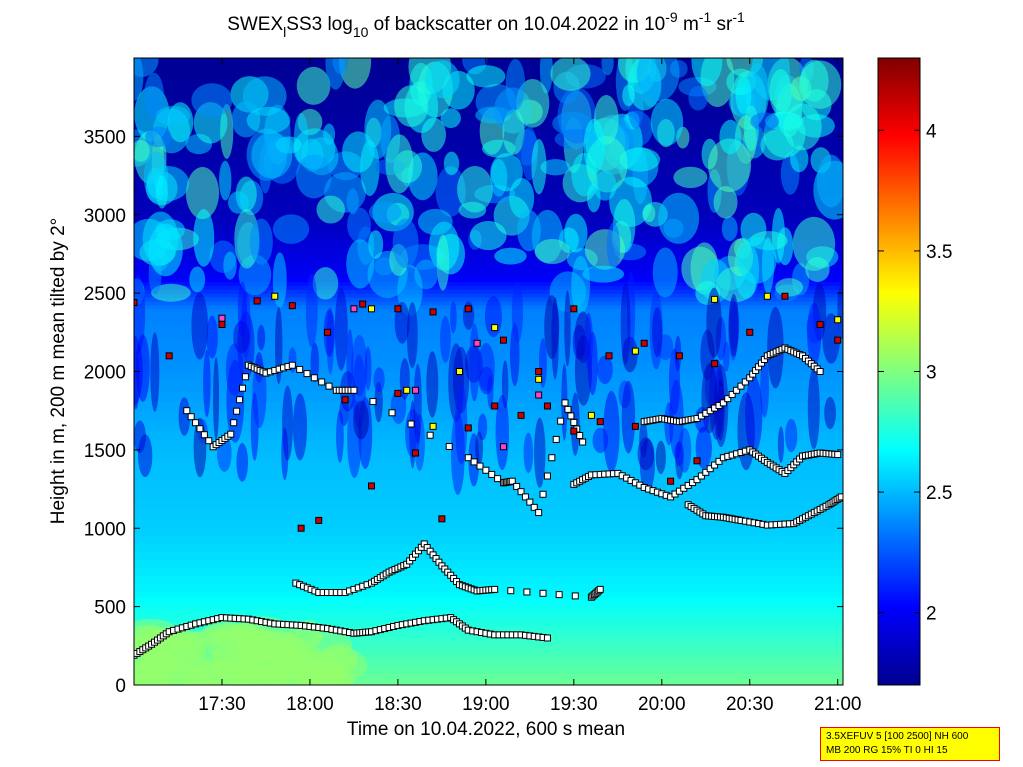  What do you see at coordinates (915, 373) in the screenshot?
I see `colorbar-ticks: 2 2.5 3 3.5 4` at bounding box center [915, 373].